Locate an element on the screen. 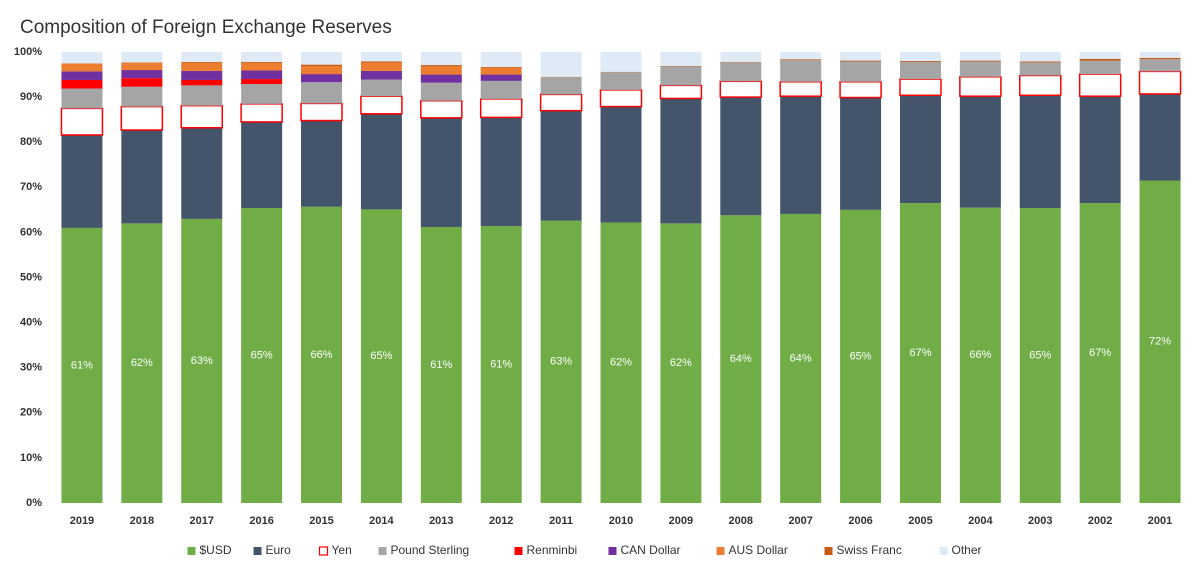  x-tick-label: 2017 is located at coordinates (201, 521).